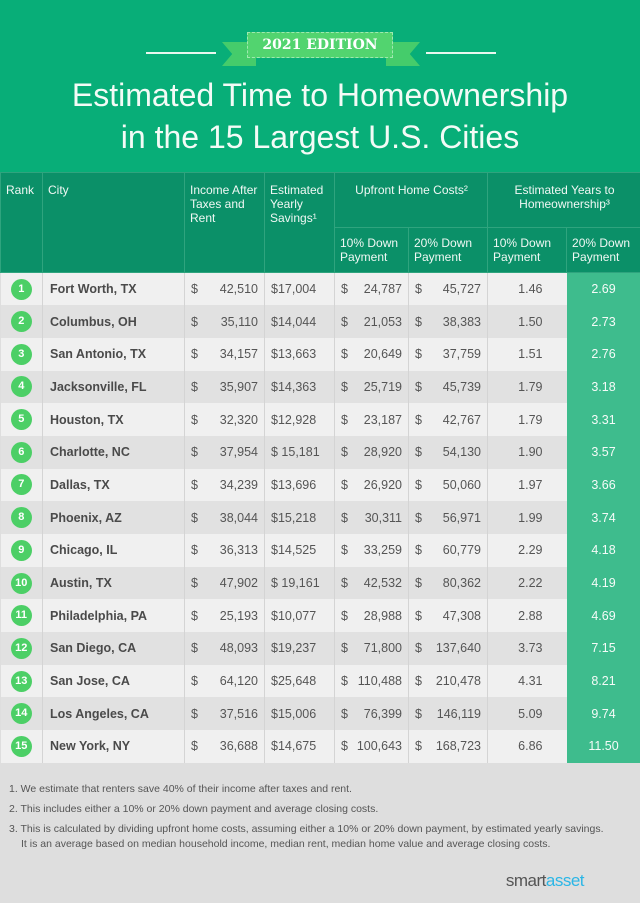  I want to click on up10-cell: $30,311, so click(371, 517).